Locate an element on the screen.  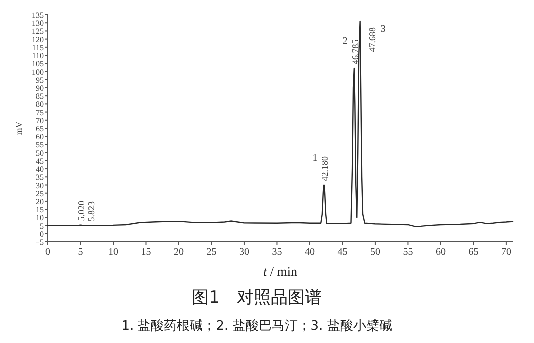
y-tick-label: 80 is located at coordinates (40, 105).